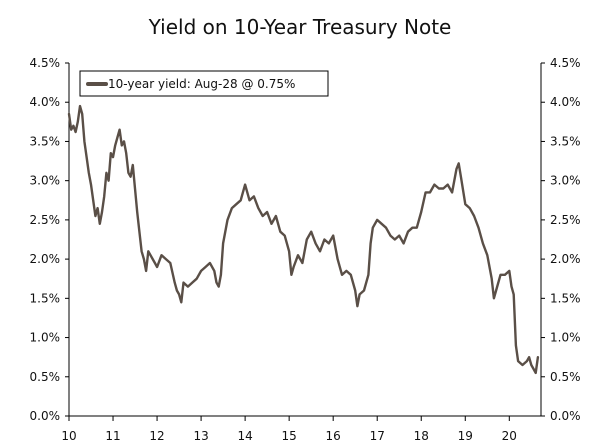 The width and height of the screenshot is (600, 446). I want to click on y-tick-label-right: 0.0%, so click(565, 416).